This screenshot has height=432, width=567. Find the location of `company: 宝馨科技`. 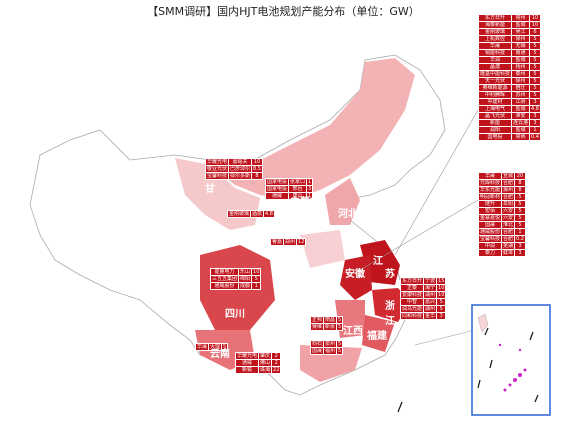

company: 宝馨科技 is located at coordinates (217, 176).